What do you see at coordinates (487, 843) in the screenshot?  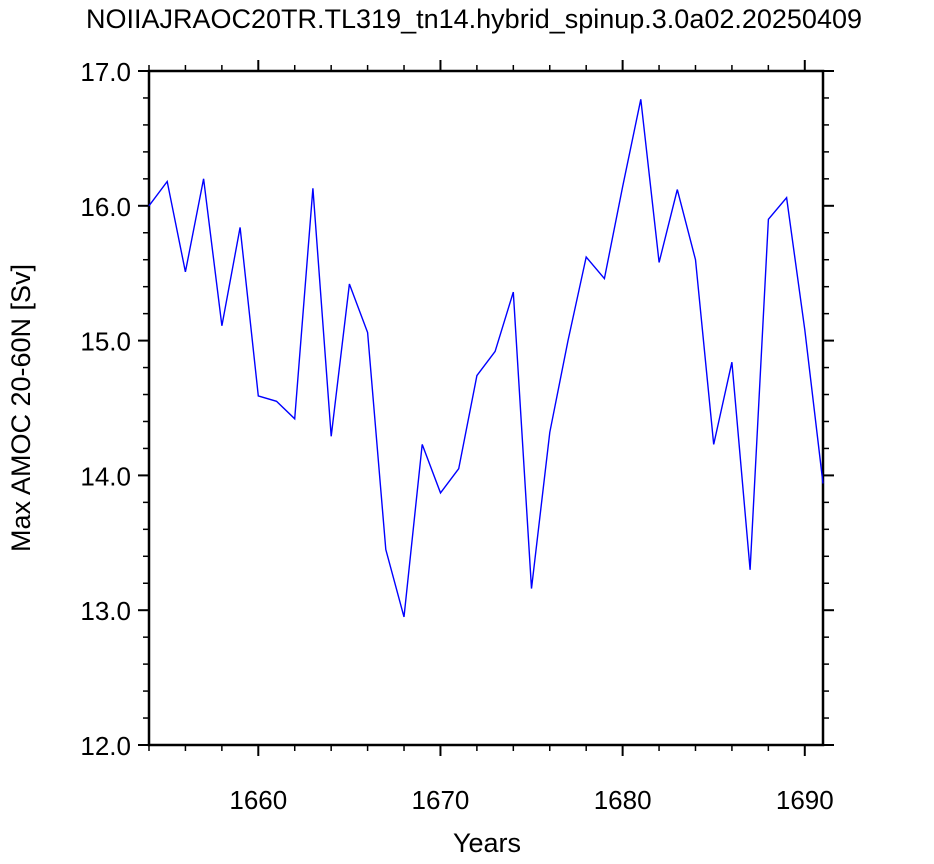 I see `x-axis-label: Years` at bounding box center [487, 843].